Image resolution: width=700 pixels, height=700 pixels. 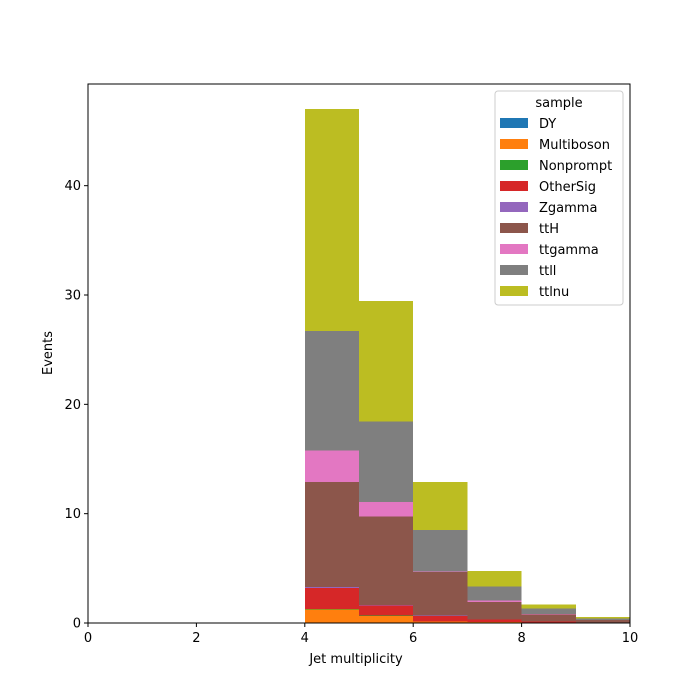 I want to click on y-tick-label: 10, so click(x=72, y=514).